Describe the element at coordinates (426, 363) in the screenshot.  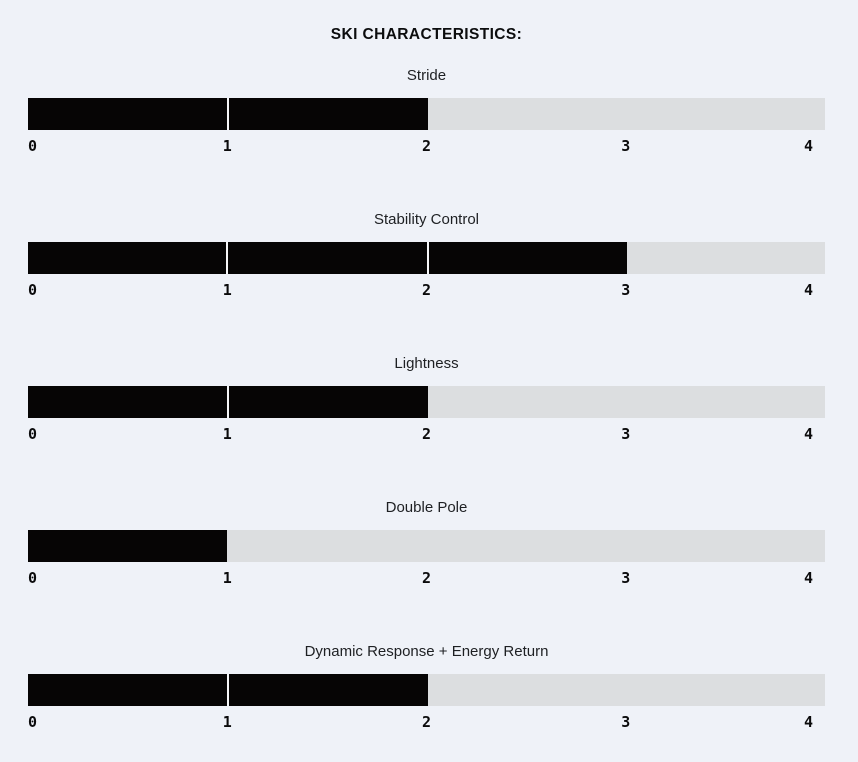
I see `rating-label: Lightness` at that location.